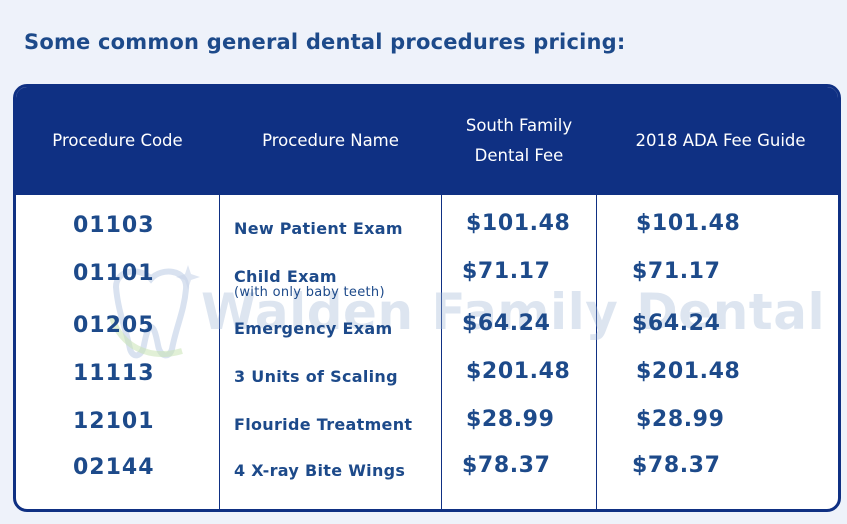 Image resolution: width=847 pixels, height=524 pixels. I want to click on procedure-name-text: Child Exam, so click(285, 276).